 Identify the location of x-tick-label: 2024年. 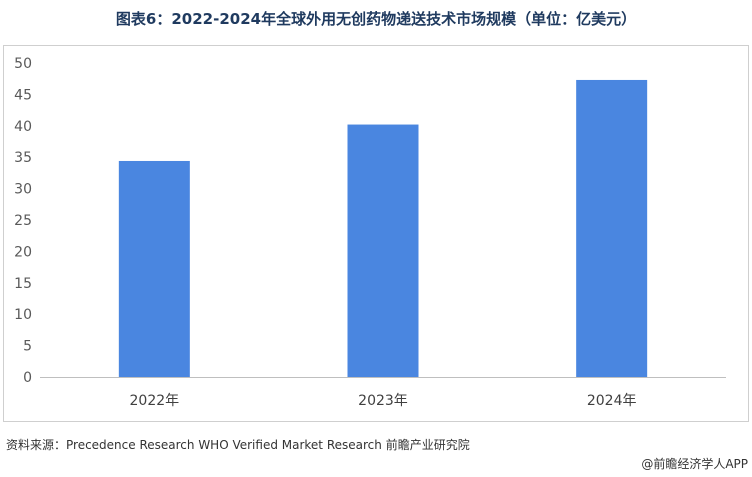
(612, 401).